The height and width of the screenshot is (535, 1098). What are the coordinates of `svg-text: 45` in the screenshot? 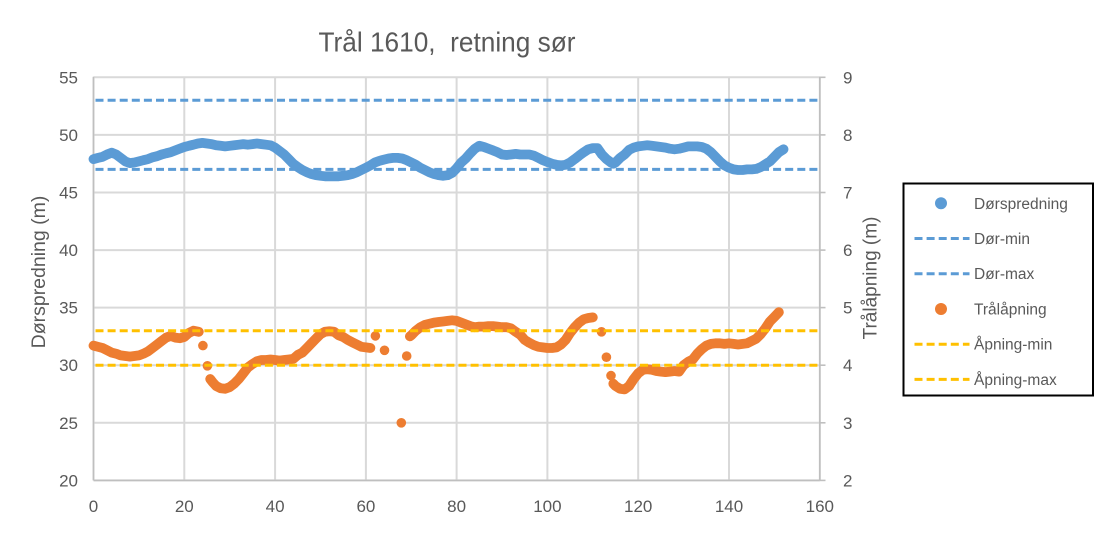 It's located at (68, 193).